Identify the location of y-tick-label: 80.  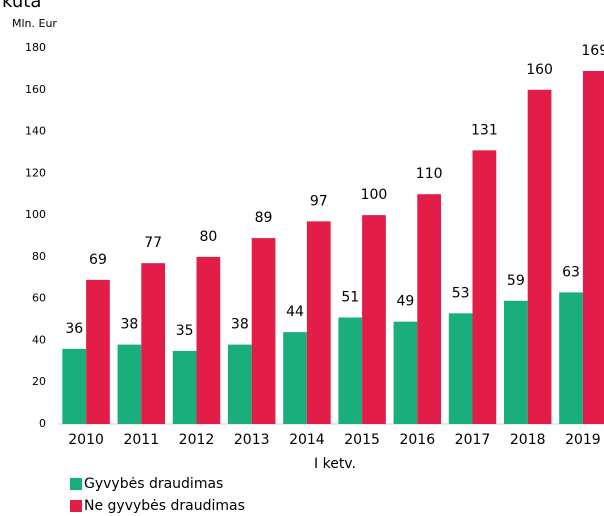
(39, 256).